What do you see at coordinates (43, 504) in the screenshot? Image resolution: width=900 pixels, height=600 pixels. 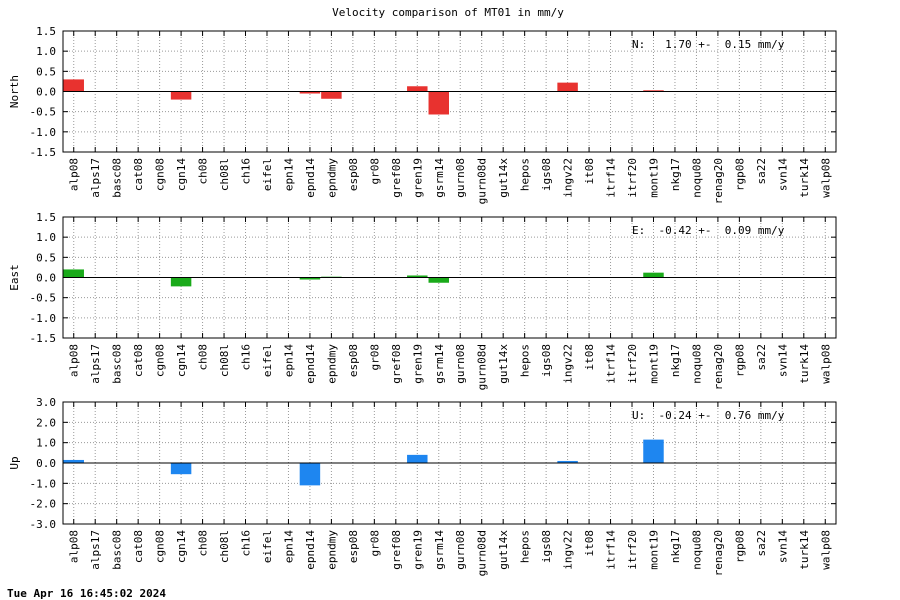 I see `y-tick-label: -2.0` at bounding box center [43, 504].